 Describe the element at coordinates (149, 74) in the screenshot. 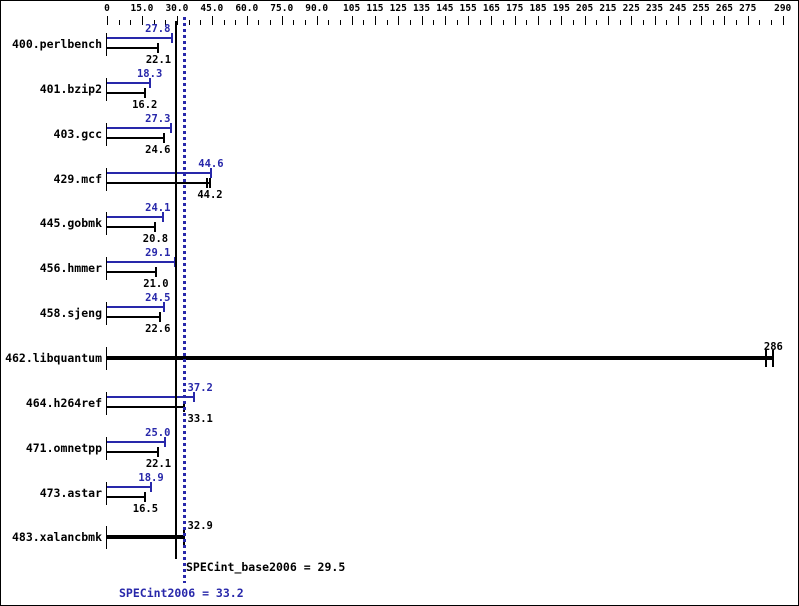

I see `peak-value-label: 18.3` at that location.